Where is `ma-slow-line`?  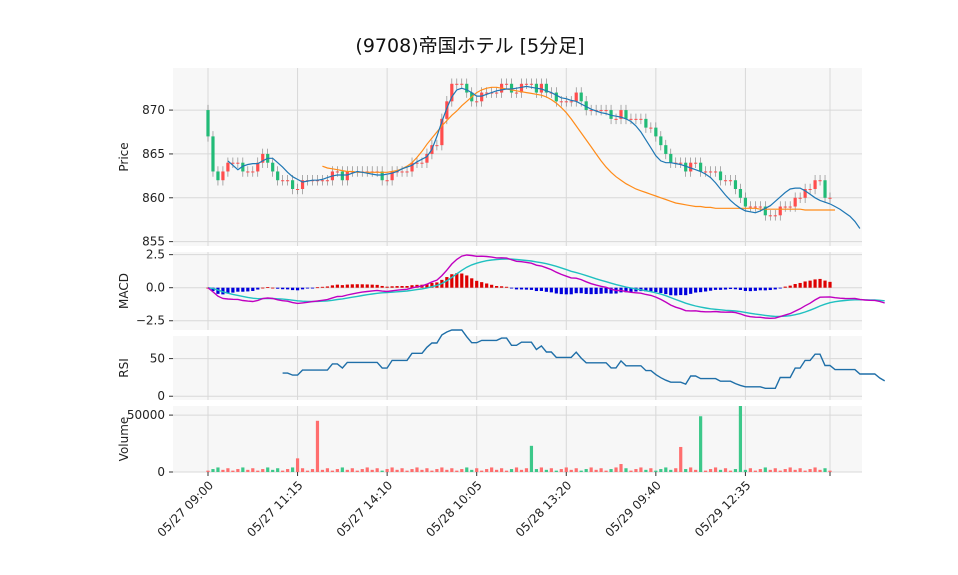 ma-slow-line is located at coordinates (578, 148).